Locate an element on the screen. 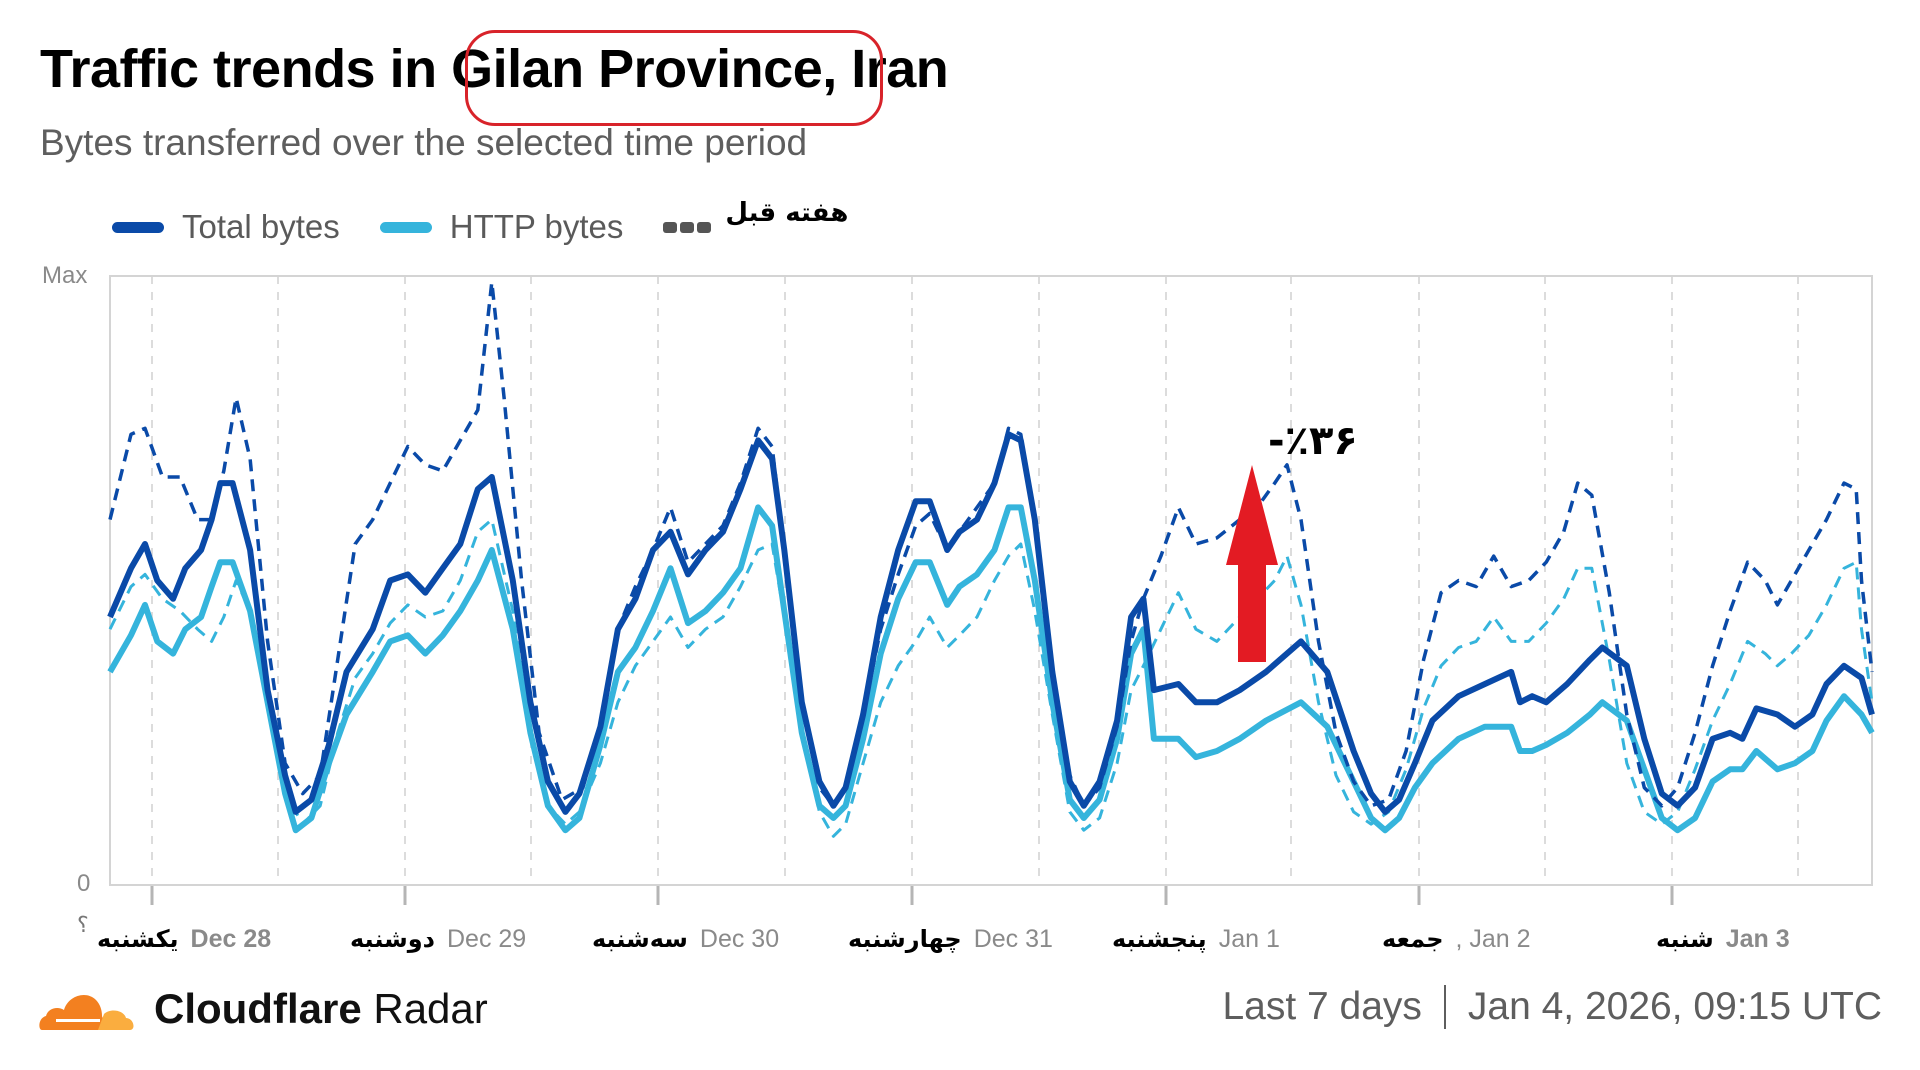  brand-name: Cloudflare Radar is located at coordinates (321, 1009).